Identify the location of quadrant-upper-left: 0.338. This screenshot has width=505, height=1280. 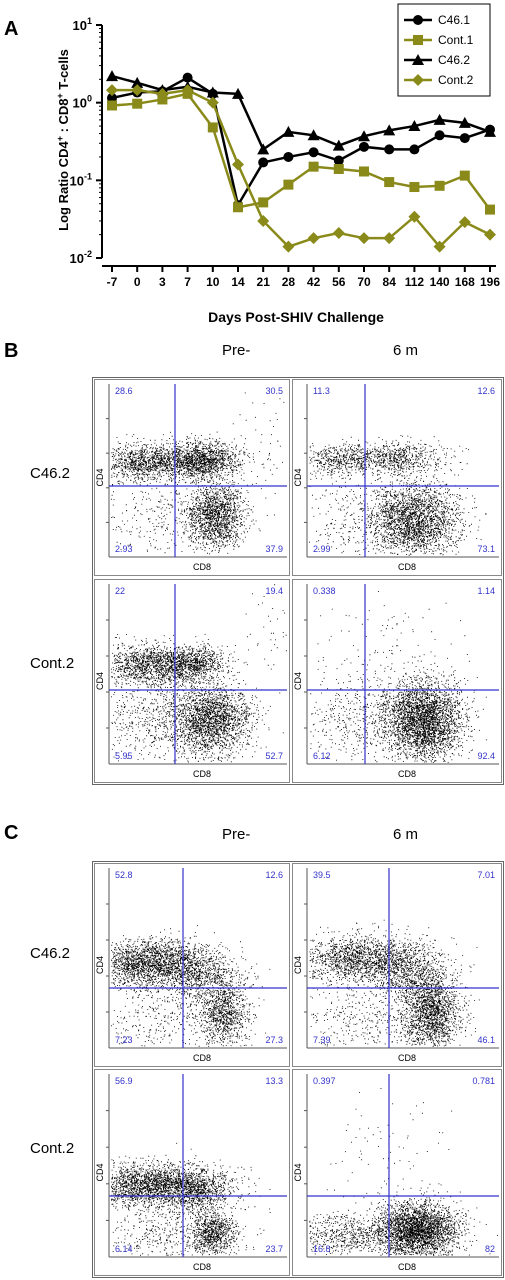
(324, 591).